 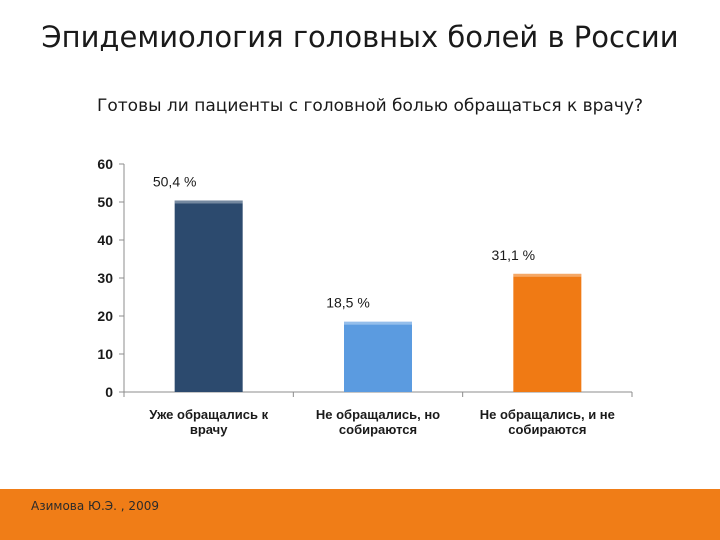 I want to click on y-tick-label: 30, so click(x=105, y=278).